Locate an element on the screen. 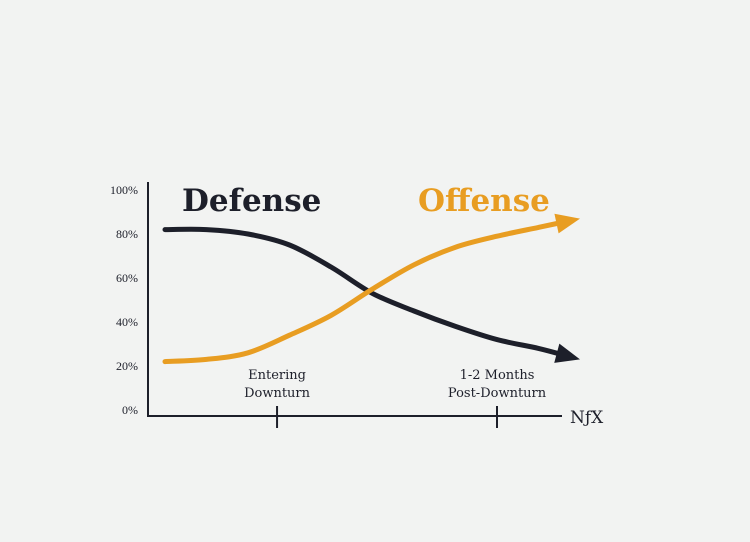 This screenshot has height=542, width=750. y-tick-label: 100% is located at coordinates (124, 190).